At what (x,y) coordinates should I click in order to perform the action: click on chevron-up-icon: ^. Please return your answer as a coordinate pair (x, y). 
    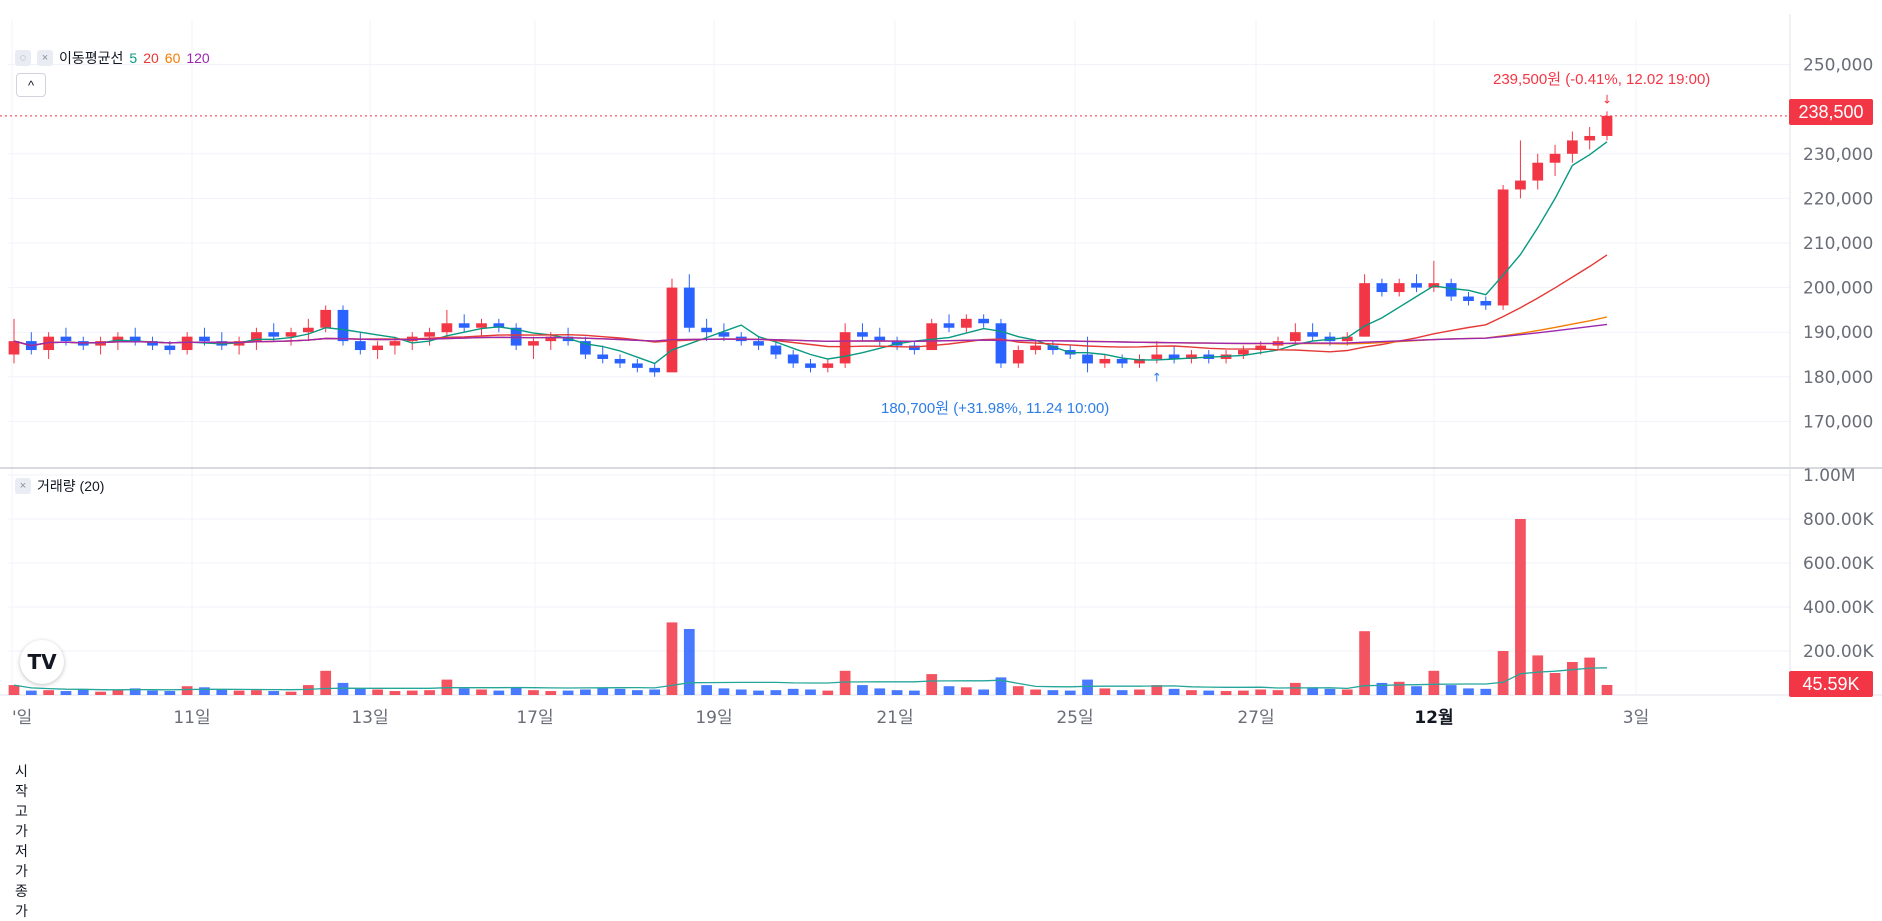
    Looking at the image, I should click on (31, 85).